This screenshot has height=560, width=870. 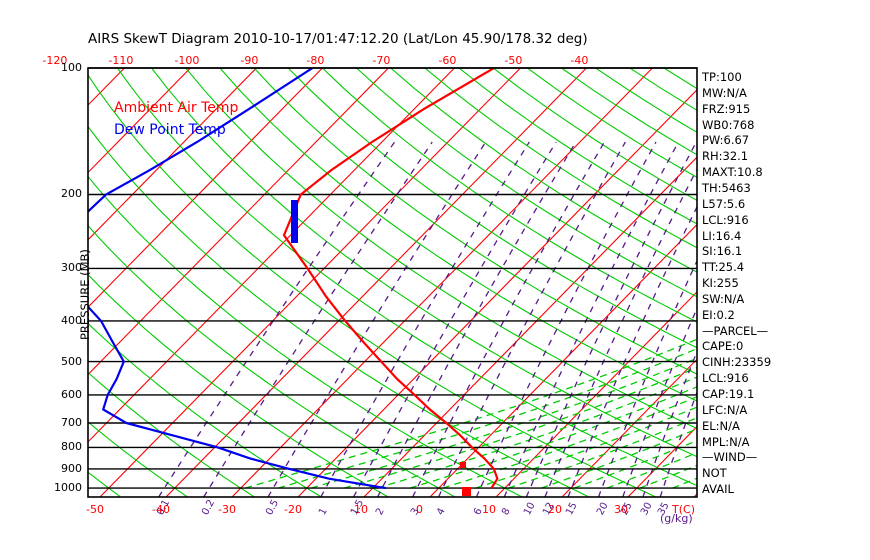 I want to click on stat-line-7: TH:5463, so click(x=726, y=187).